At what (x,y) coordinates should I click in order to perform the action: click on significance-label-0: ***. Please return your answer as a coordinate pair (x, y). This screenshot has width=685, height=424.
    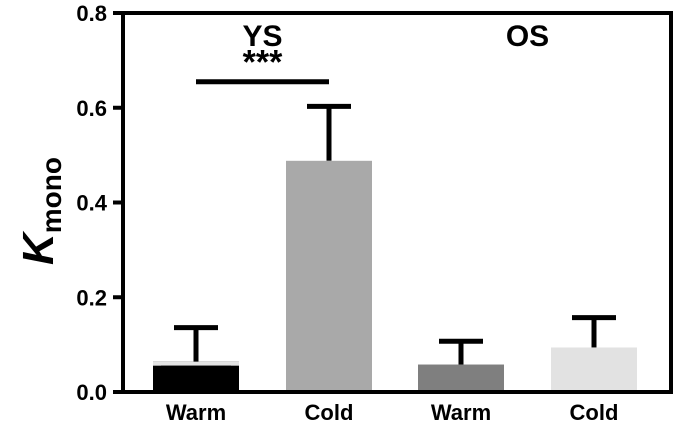
    Looking at the image, I should click on (263, 63).